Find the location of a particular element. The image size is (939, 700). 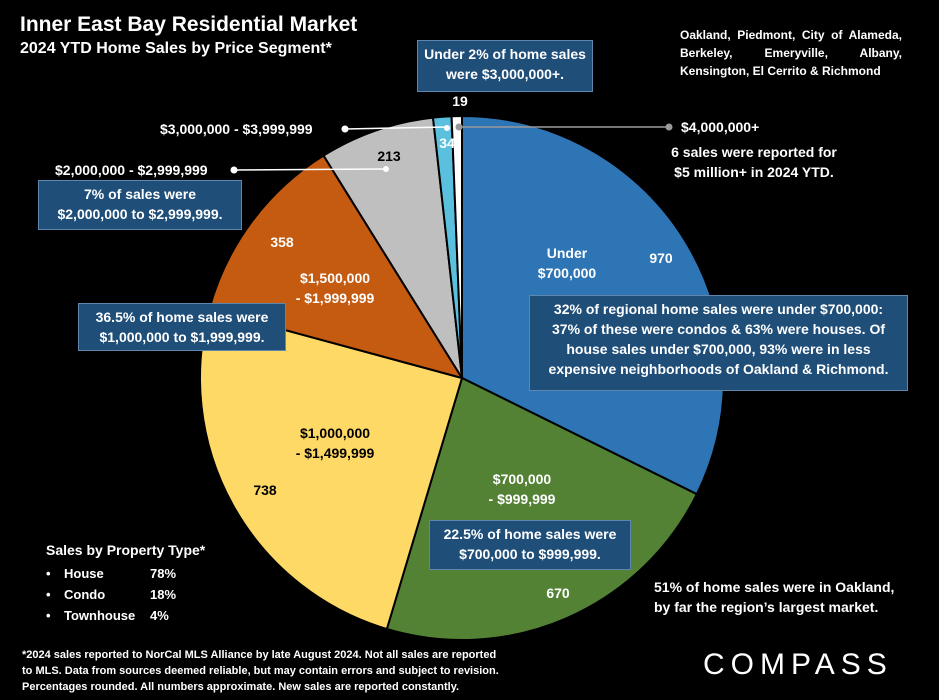

pointer-dot-3m-right is located at coordinates (447, 128).